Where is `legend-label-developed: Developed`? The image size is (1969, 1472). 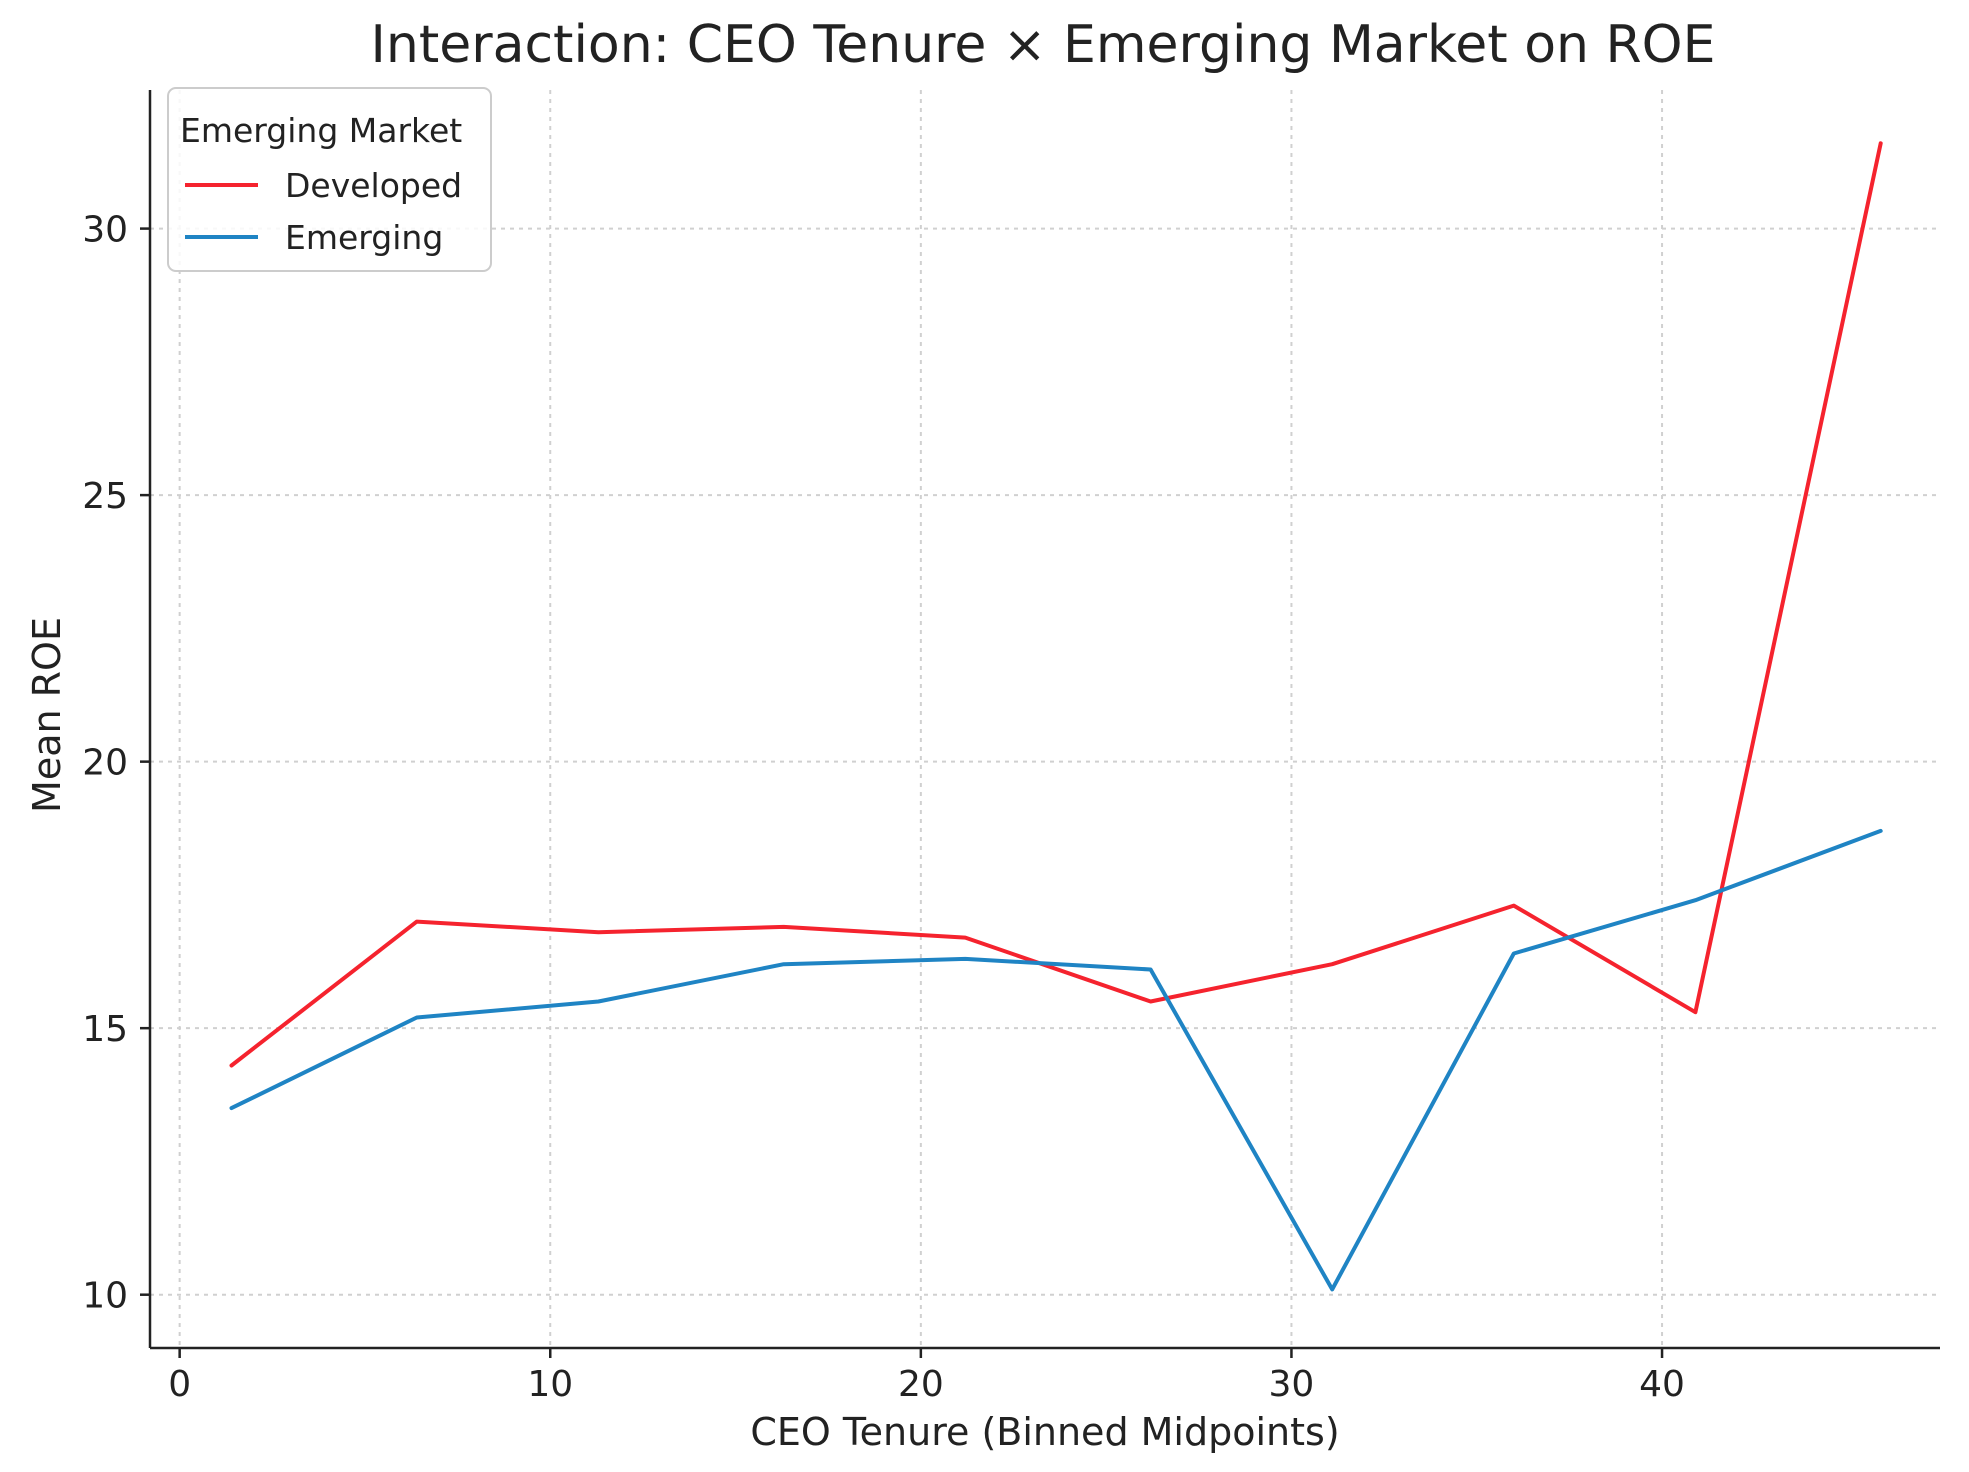
legend-label-developed: Developed is located at coordinates (373, 185).